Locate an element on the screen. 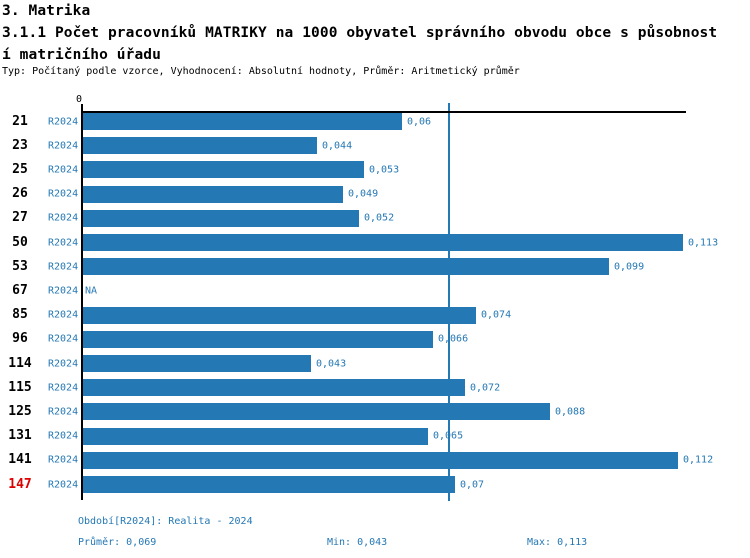 This screenshot has height=558, width=750. bar-row: 131 R2024 0,065 is located at coordinates (375, 436).